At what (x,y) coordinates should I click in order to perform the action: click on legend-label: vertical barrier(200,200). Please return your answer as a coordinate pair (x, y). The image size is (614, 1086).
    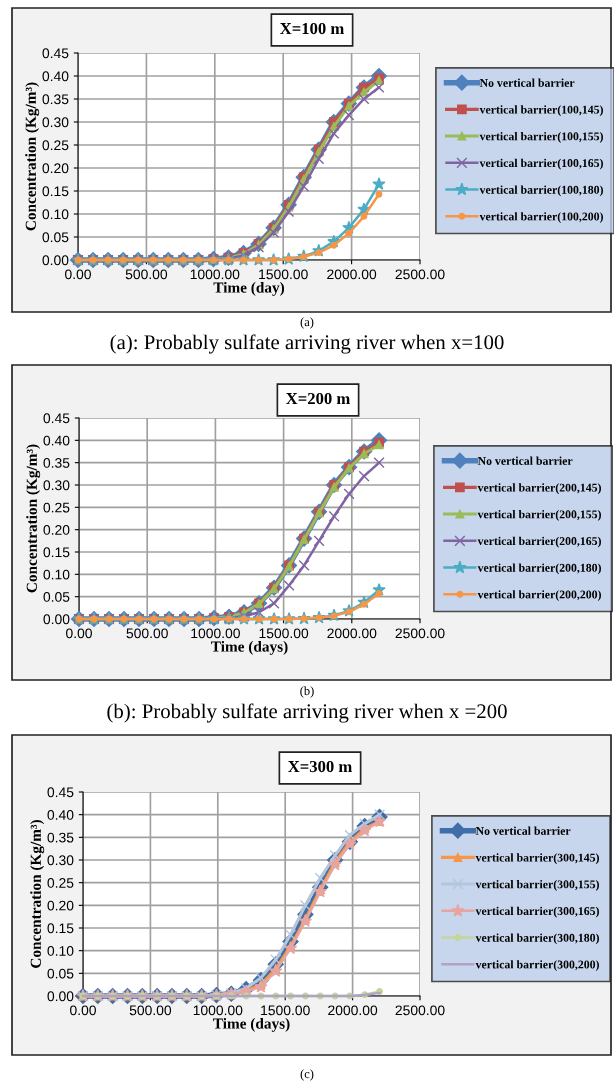
    Looking at the image, I should click on (539, 595).